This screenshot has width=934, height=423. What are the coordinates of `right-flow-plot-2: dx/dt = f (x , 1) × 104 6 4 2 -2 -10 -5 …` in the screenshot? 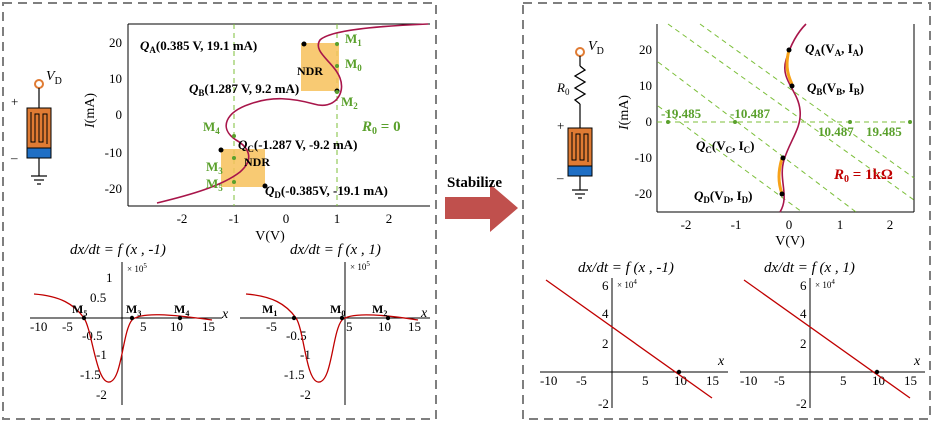 It's located at (832, 335).